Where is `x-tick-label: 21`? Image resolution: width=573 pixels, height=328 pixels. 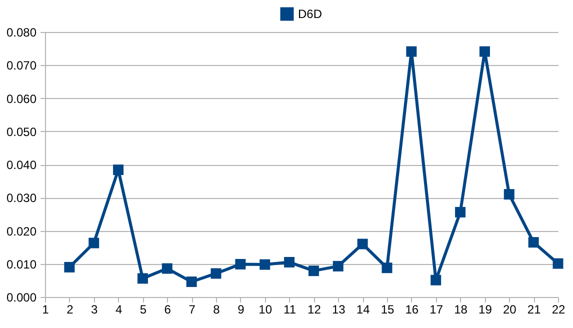 x-tick-label: 21 is located at coordinates (534, 309).